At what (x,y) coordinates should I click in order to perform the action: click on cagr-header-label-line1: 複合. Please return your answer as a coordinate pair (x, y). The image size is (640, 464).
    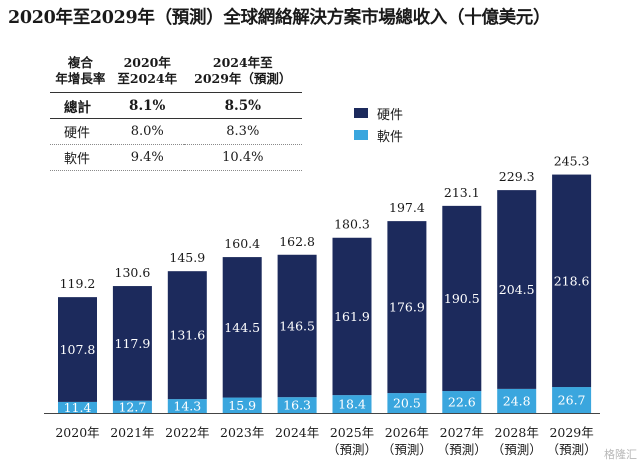
    Looking at the image, I should click on (80, 62).